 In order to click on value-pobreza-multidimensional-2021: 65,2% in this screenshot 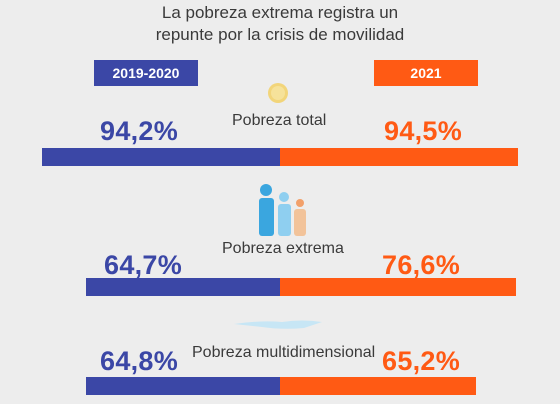, I will do `click(421, 361)`.